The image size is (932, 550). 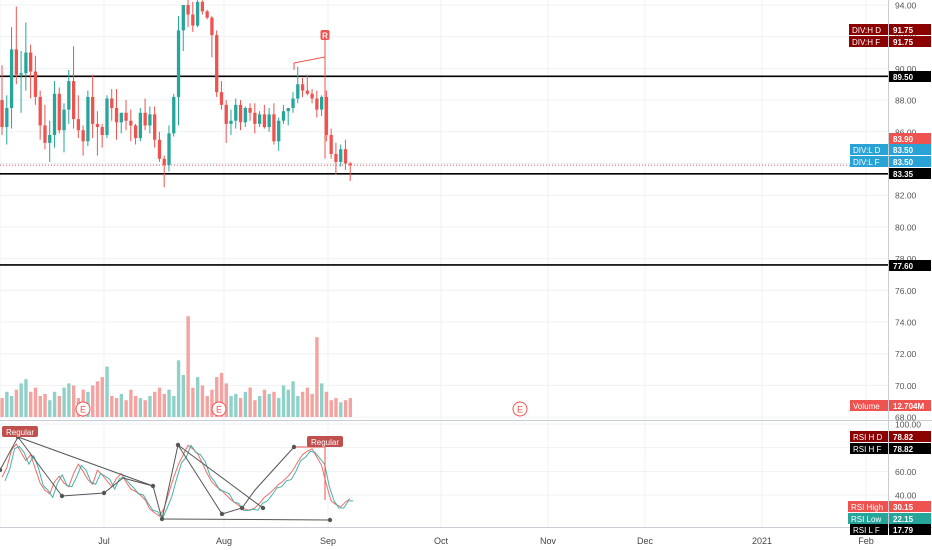 I want to click on candlestick-series, so click(x=176, y=94).